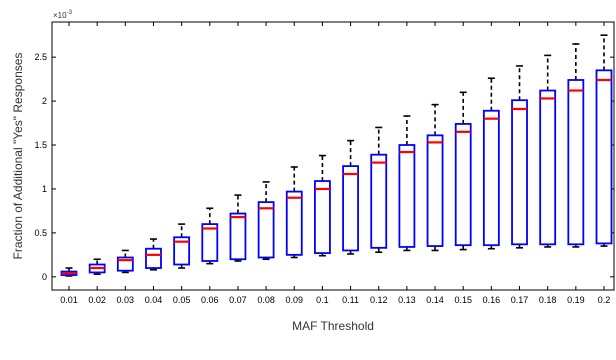 Image resolution: width=616 pixels, height=360 pixels. What do you see at coordinates (154, 300) in the screenshot?
I see `x-tick-label: 0.04` at bounding box center [154, 300].